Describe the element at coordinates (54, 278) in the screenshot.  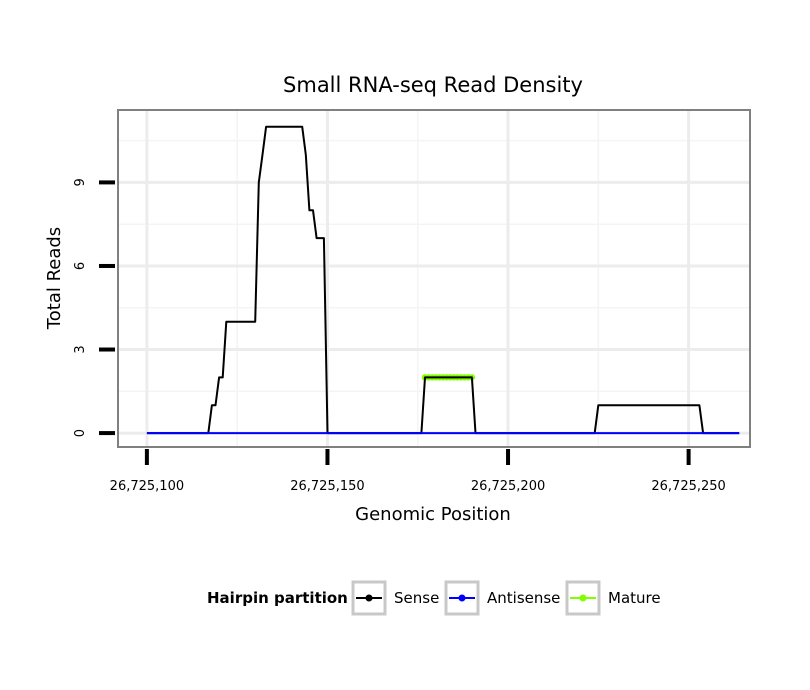
I see `y-axis-title: Total Reads` at that location.